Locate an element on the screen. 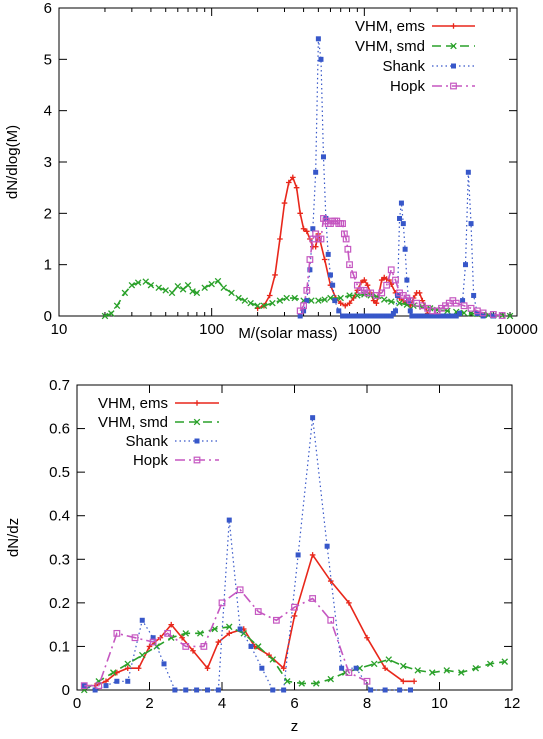  legend-marker is located at coordinates (453, 46).